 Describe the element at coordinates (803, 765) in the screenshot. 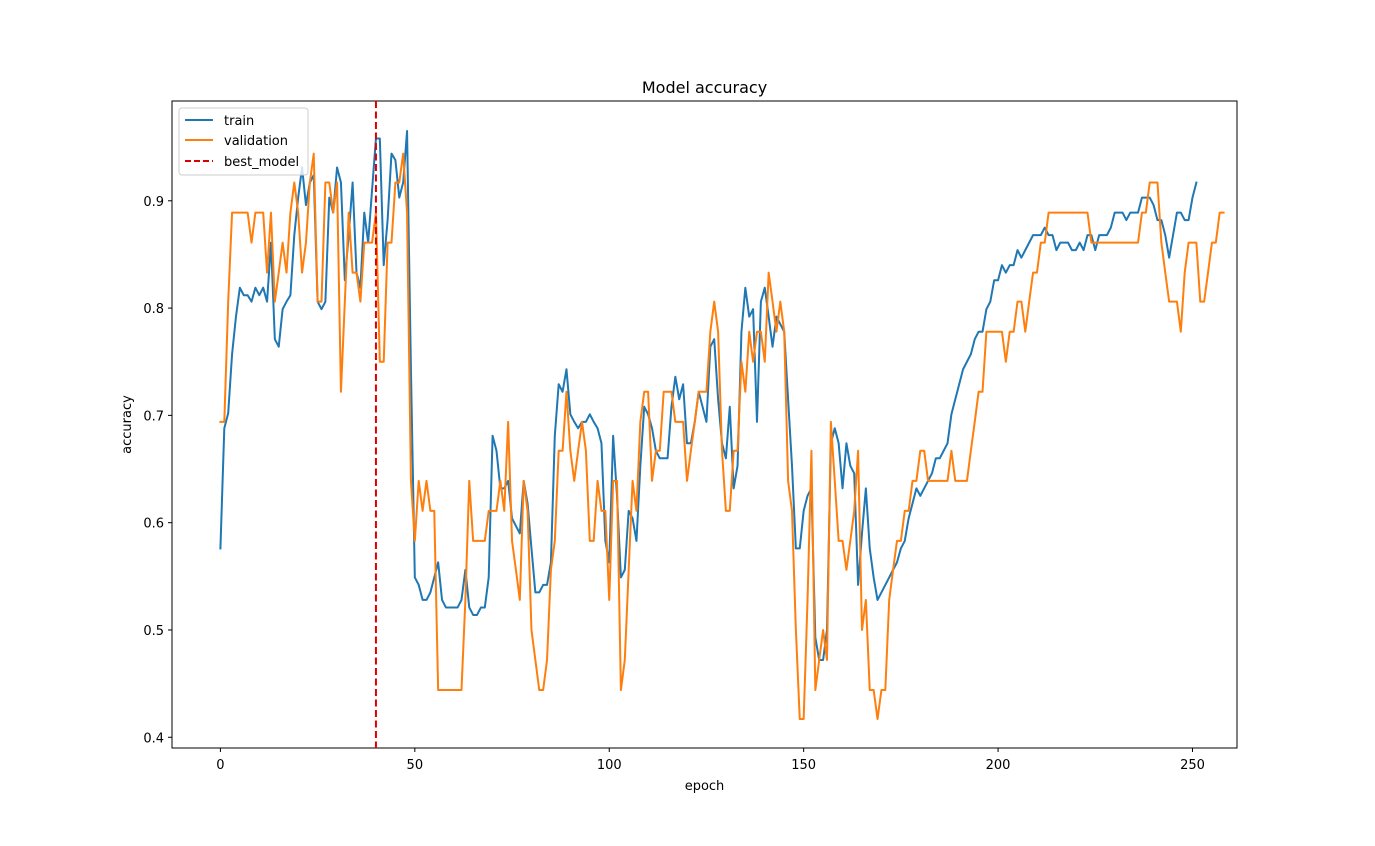

I see `x-tick-label: 150` at that location.